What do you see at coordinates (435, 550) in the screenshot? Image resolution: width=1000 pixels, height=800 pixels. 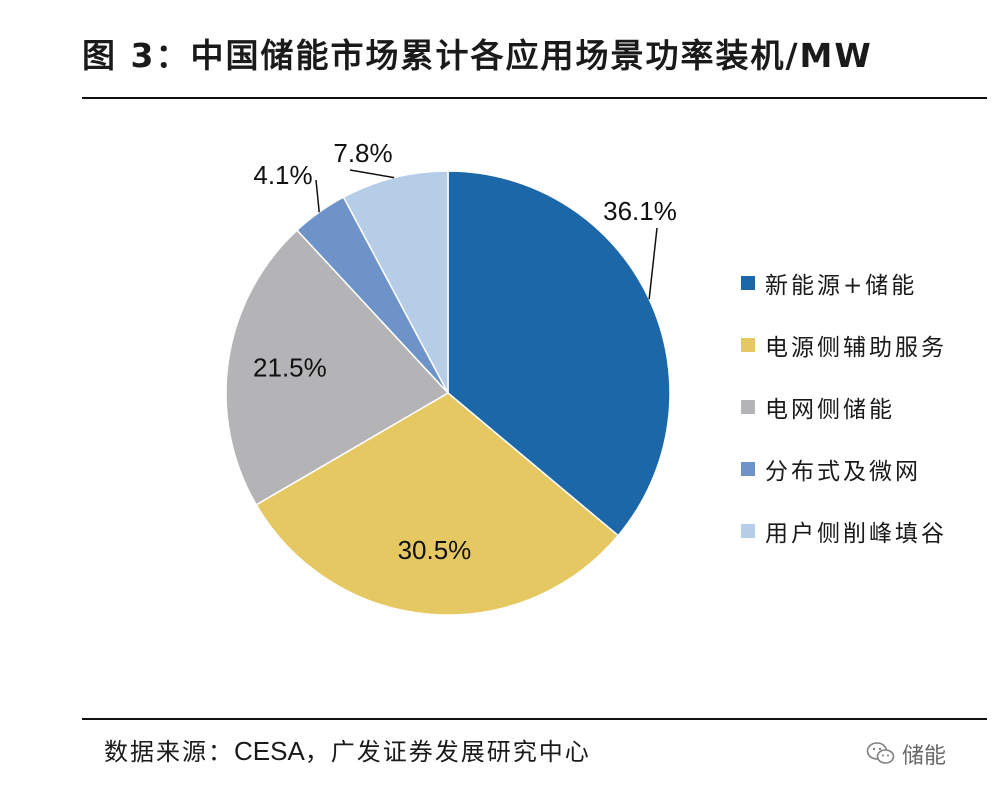 I see `slice-label: 30.5%` at bounding box center [435, 550].